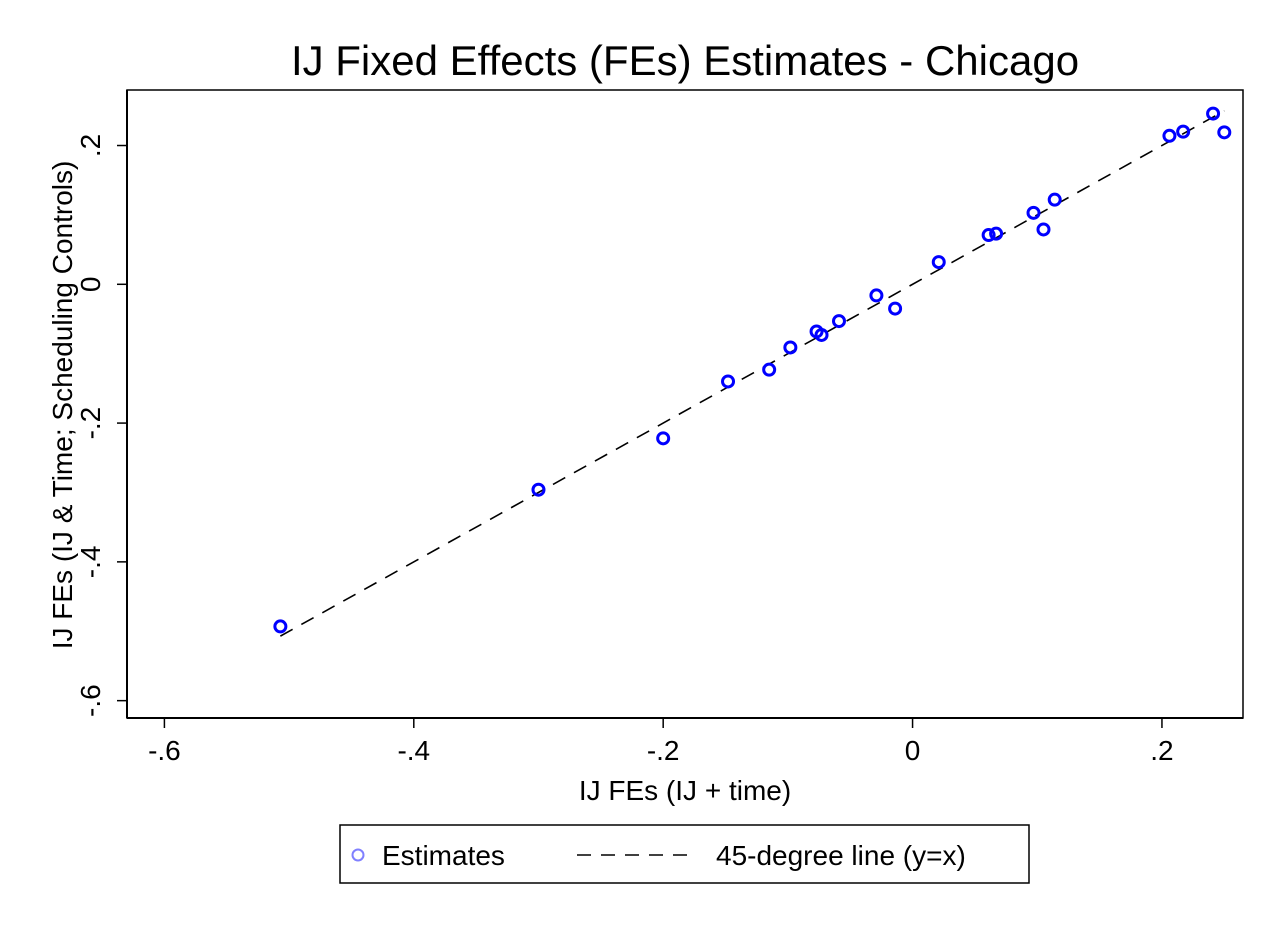 This screenshot has width=1277, height=929. What do you see at coordinates (841, 855) in the screenshot?
I see `legend-label-45-degree-line: 45-degree line (y=x)` at bounding box center [841, 855].